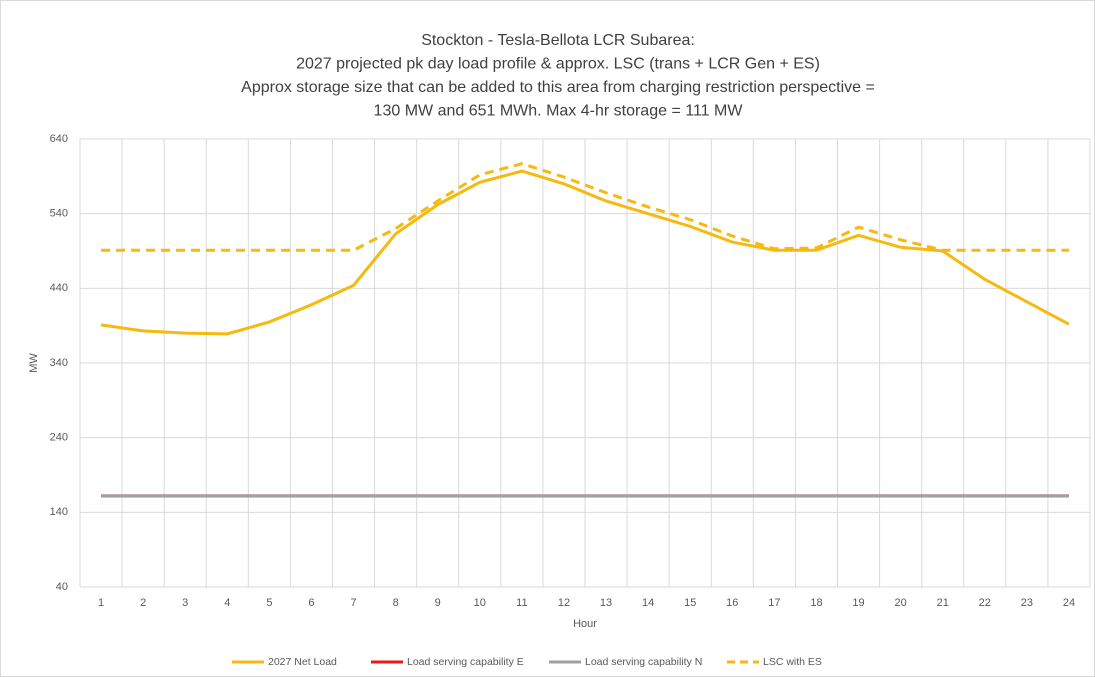 This screenshot has width=1095, height=677. What do you see at coordinates (564, 603) in the screenshot?
I see `x-tick-label: 12` at bounding box center [564, 603].